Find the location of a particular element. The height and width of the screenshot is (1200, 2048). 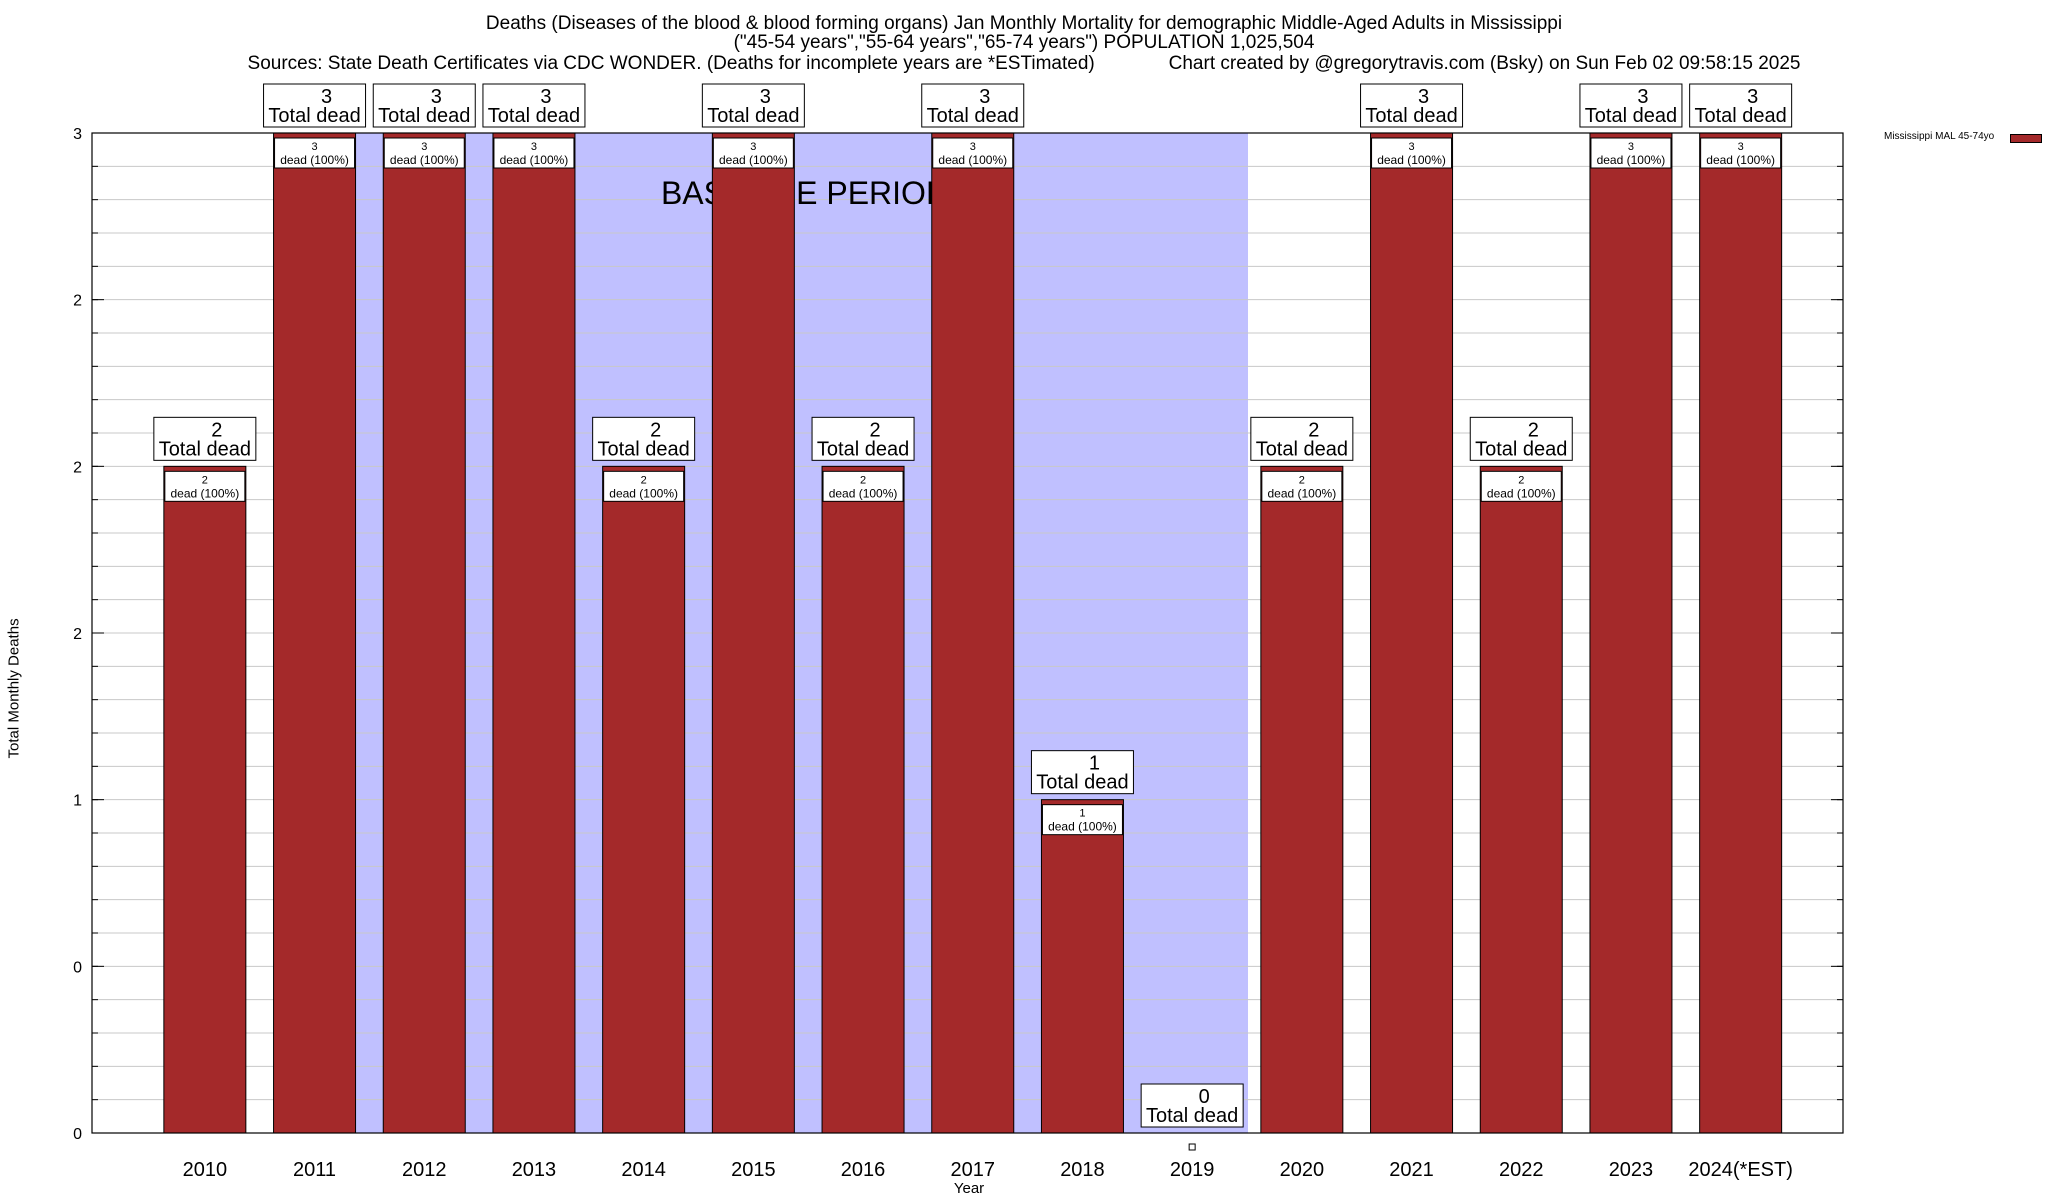

zero-marker is located at coordinates (1192, 1147).